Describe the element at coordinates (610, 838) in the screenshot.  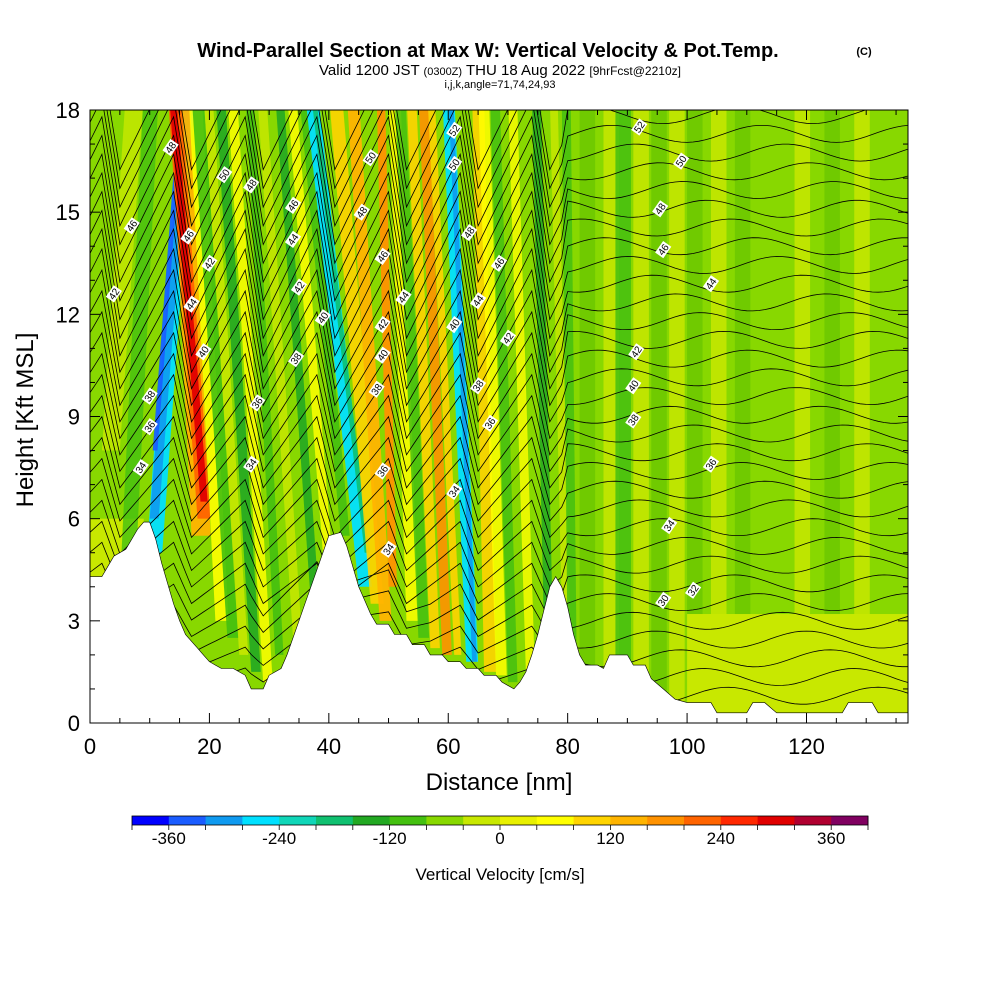
I see `colorbar-tick-label: 120` at that location.